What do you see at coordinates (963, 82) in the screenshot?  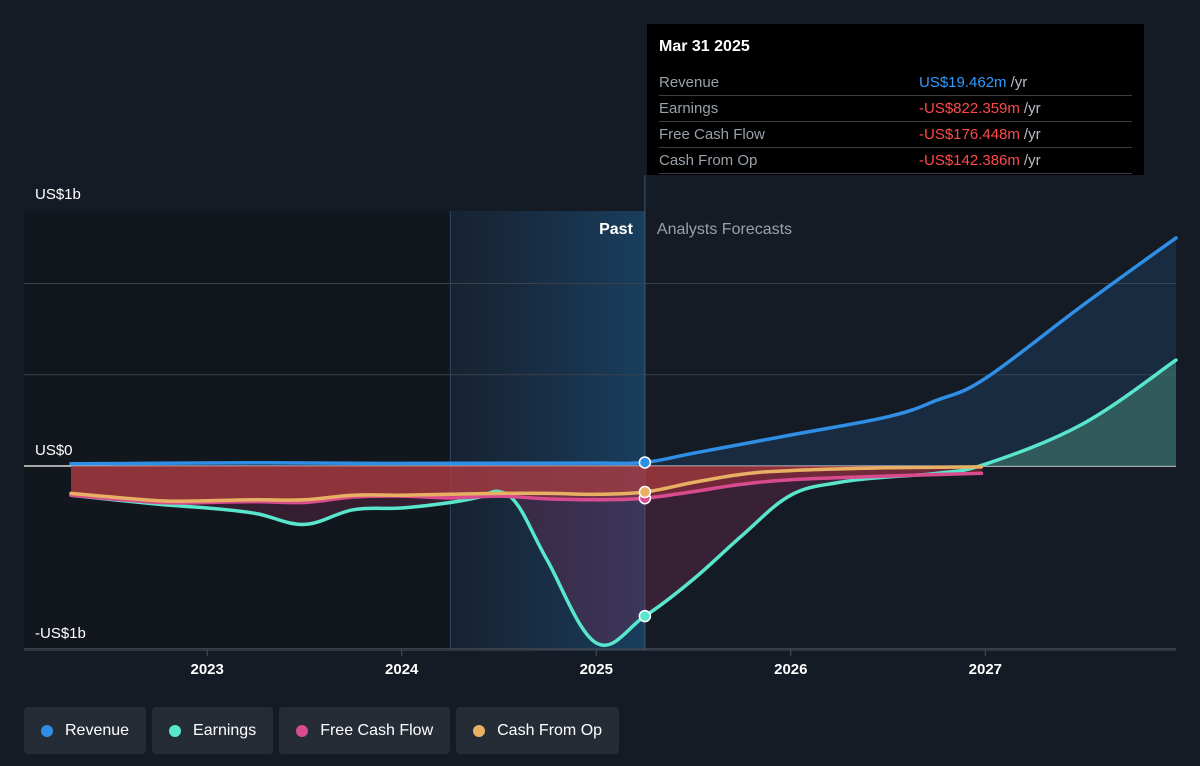 I see `tooltip-value: US$19.462m` at bounding box center [963, 82].